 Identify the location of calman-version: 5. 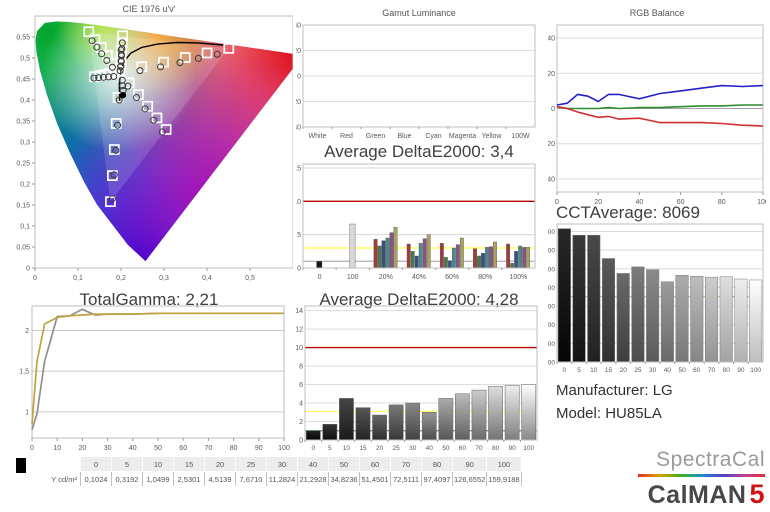
(757, 494).